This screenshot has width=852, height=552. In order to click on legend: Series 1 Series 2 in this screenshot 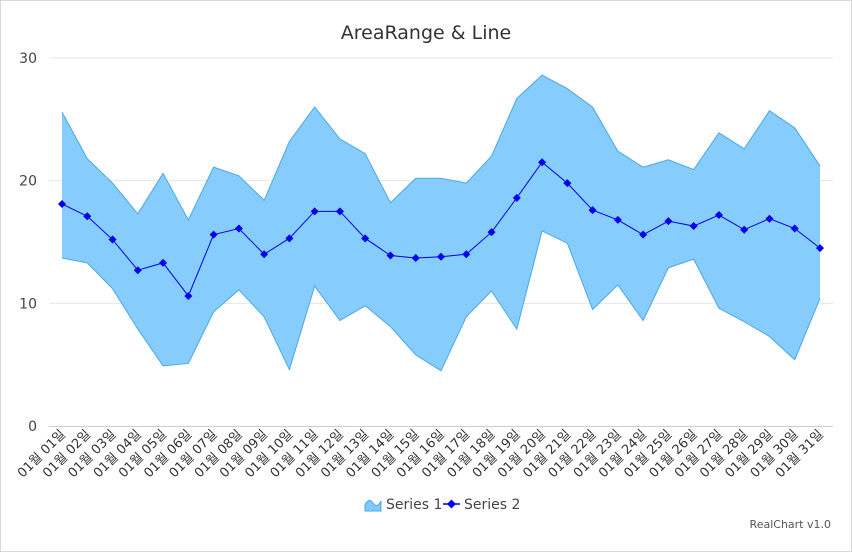, I will do `click(442, 505)`.